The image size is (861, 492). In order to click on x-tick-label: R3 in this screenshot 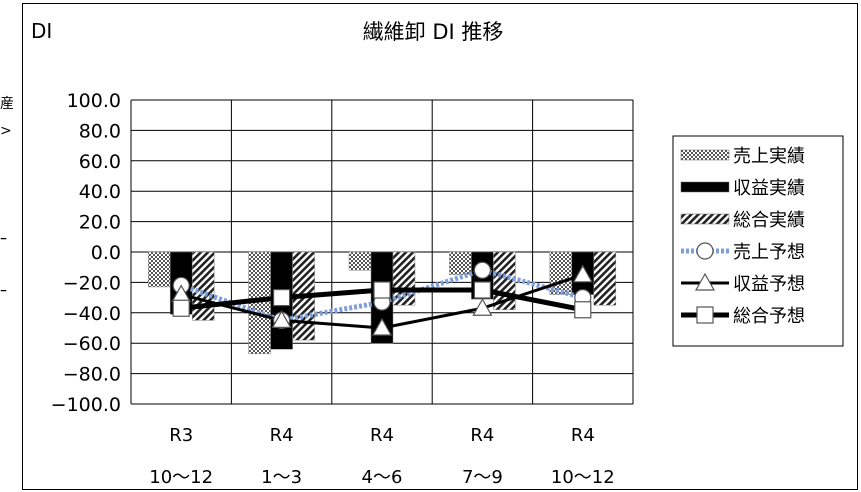, I will do `click(181, 435)`.